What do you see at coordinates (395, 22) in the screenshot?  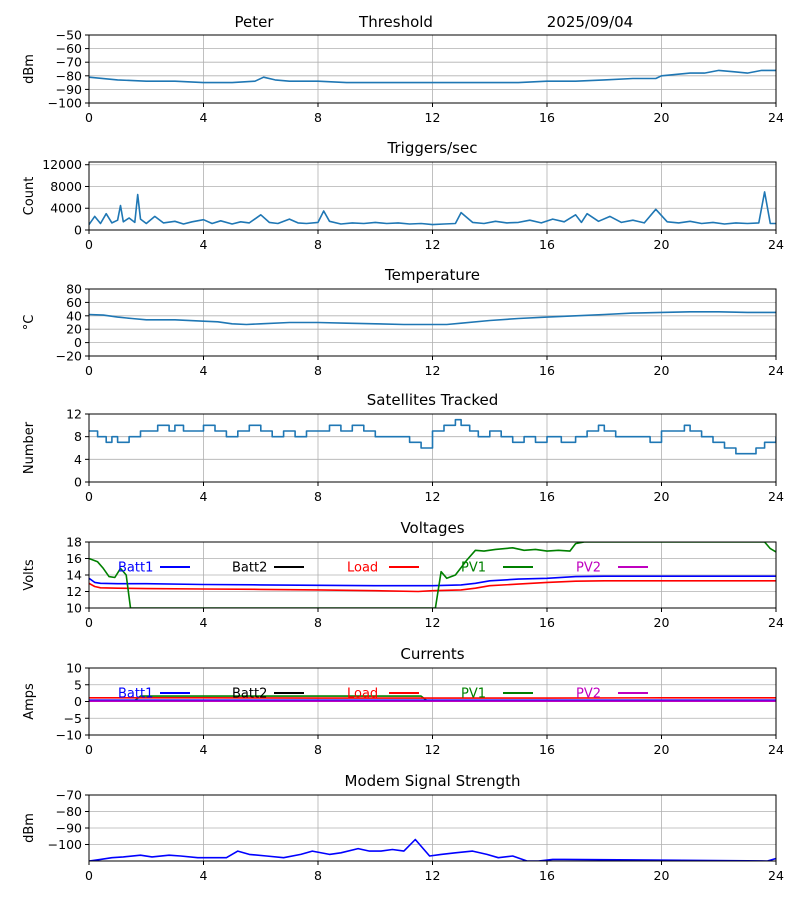 I see `header-mode: Threshold` at bounding box center [395, 22].